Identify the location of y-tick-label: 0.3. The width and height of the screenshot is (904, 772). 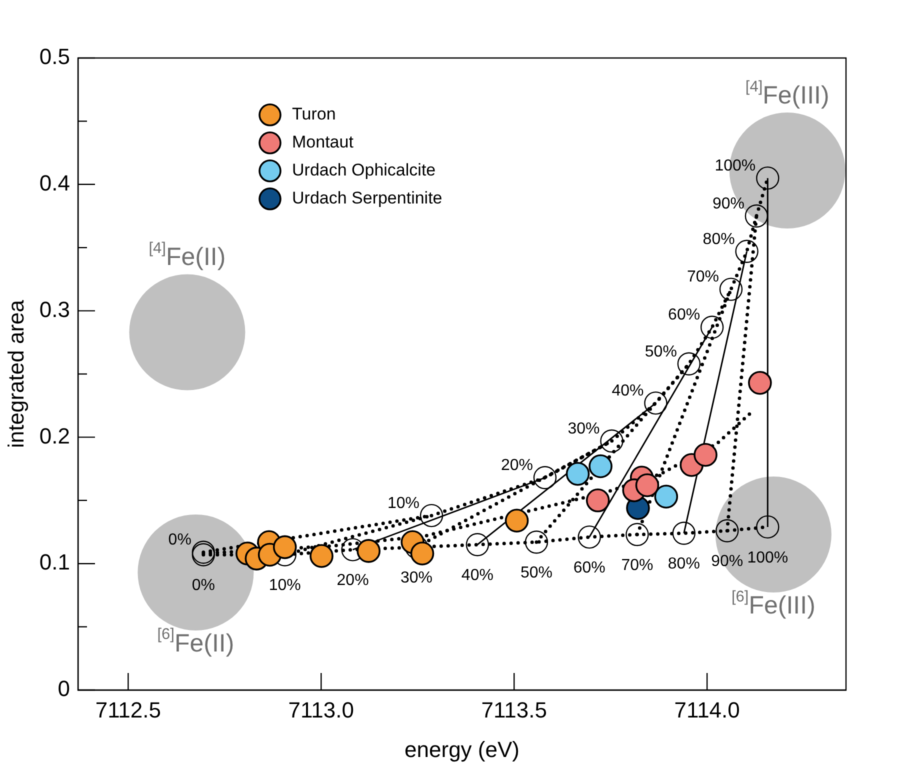
(54, 309).